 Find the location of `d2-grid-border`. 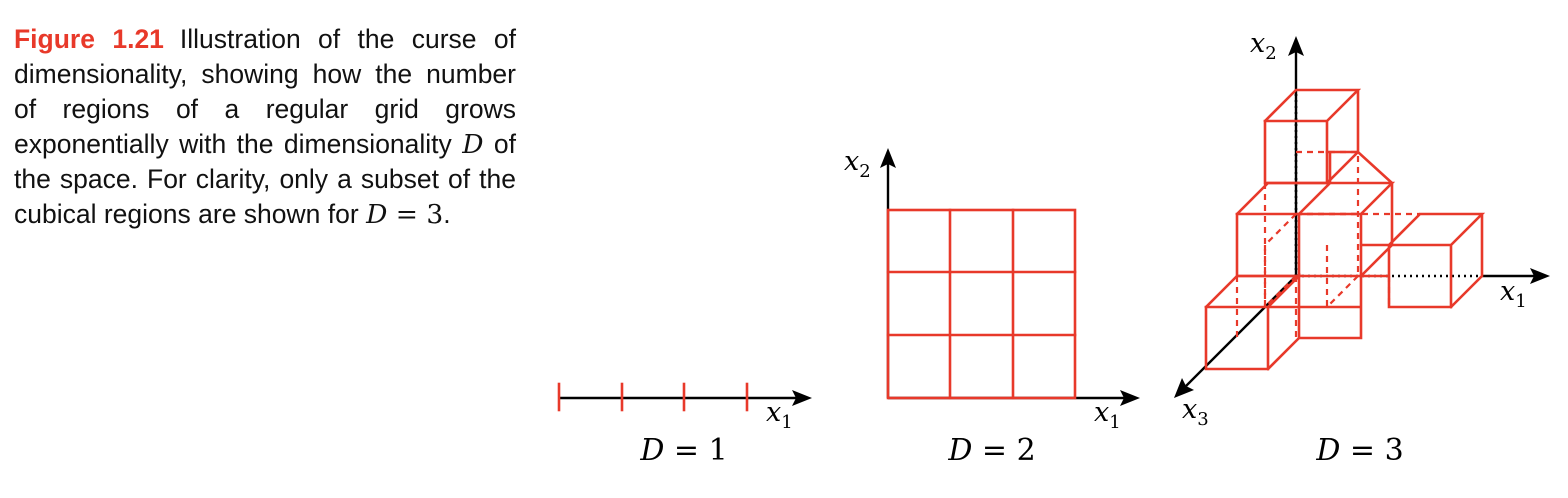

d2-grid-border is located at coordinates (981, 304).